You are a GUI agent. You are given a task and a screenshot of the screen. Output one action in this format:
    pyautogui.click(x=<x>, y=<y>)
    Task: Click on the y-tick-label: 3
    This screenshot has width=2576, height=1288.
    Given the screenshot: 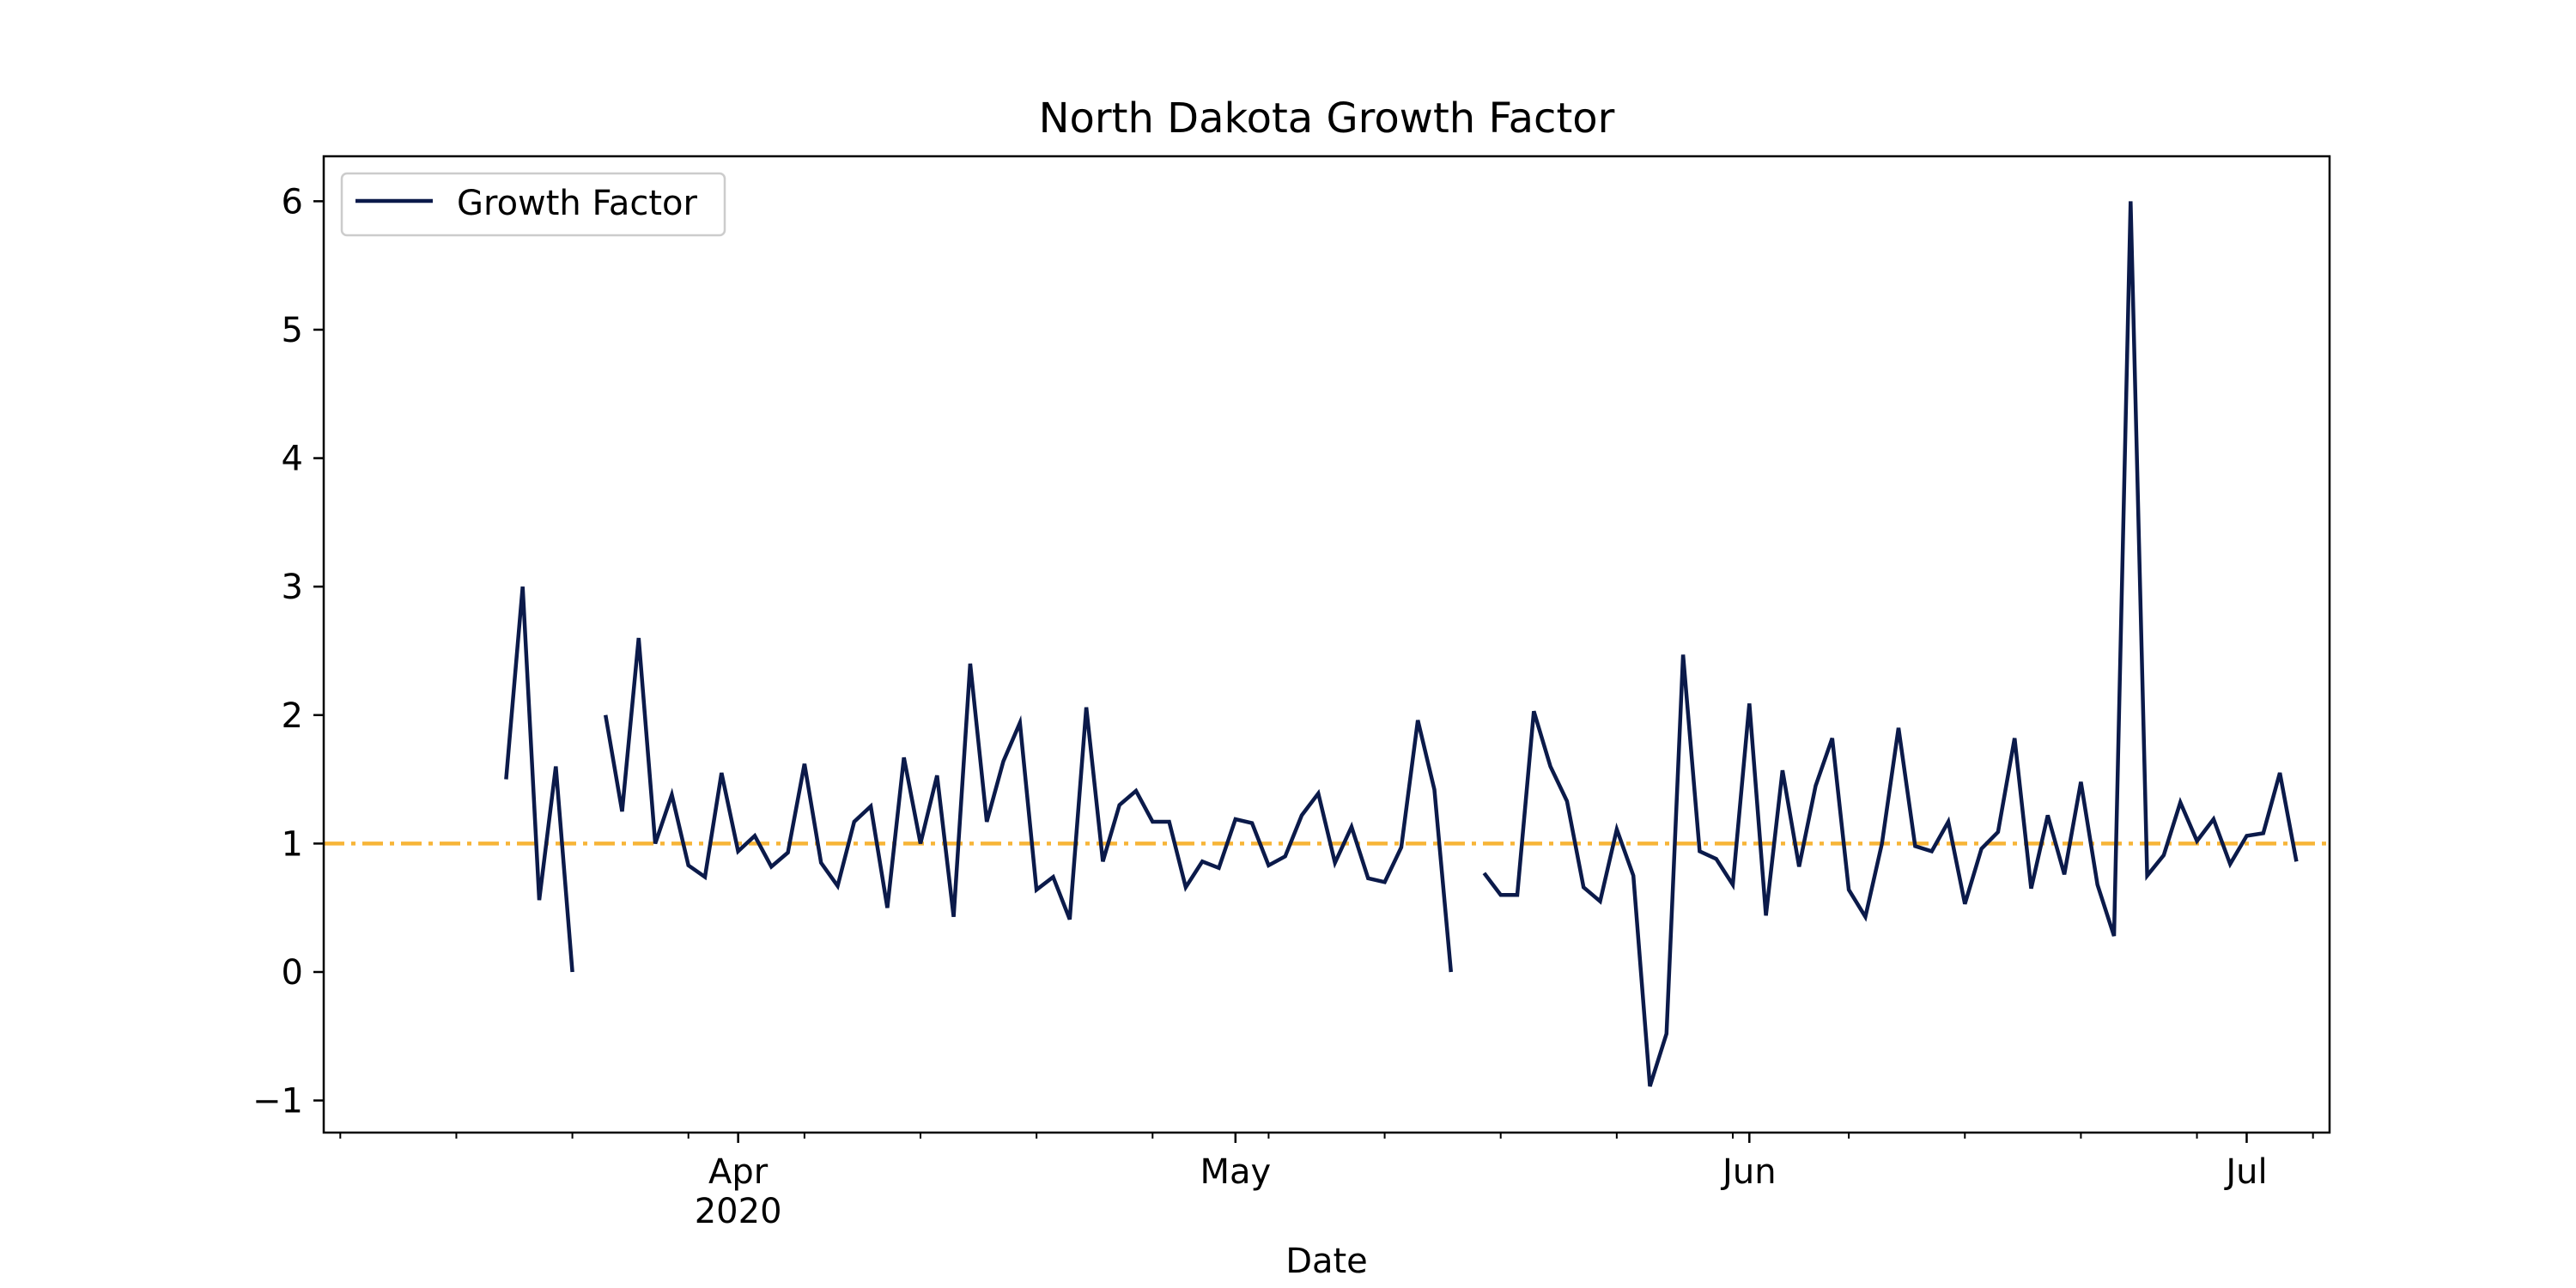 What is the action you would take?
    pyautogui.click(x=292, y=587)
    